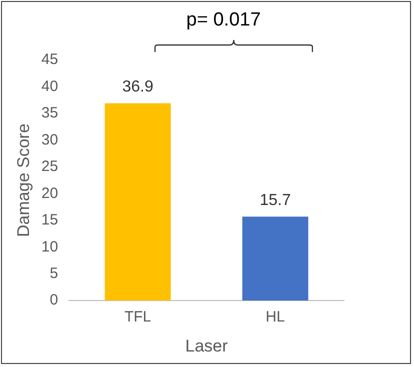 Image resolution: width=414 pixels, height=367 pixels. I want to click on x-tick-label: TFL, so click(138, 317).